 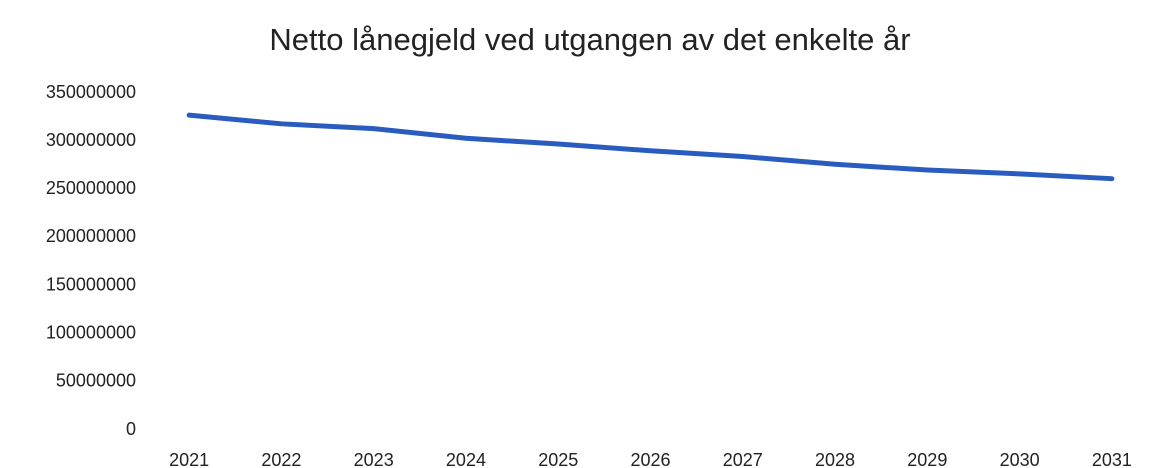 I want to click on y-tick-label: 200000000, so click(x=91, y=236).